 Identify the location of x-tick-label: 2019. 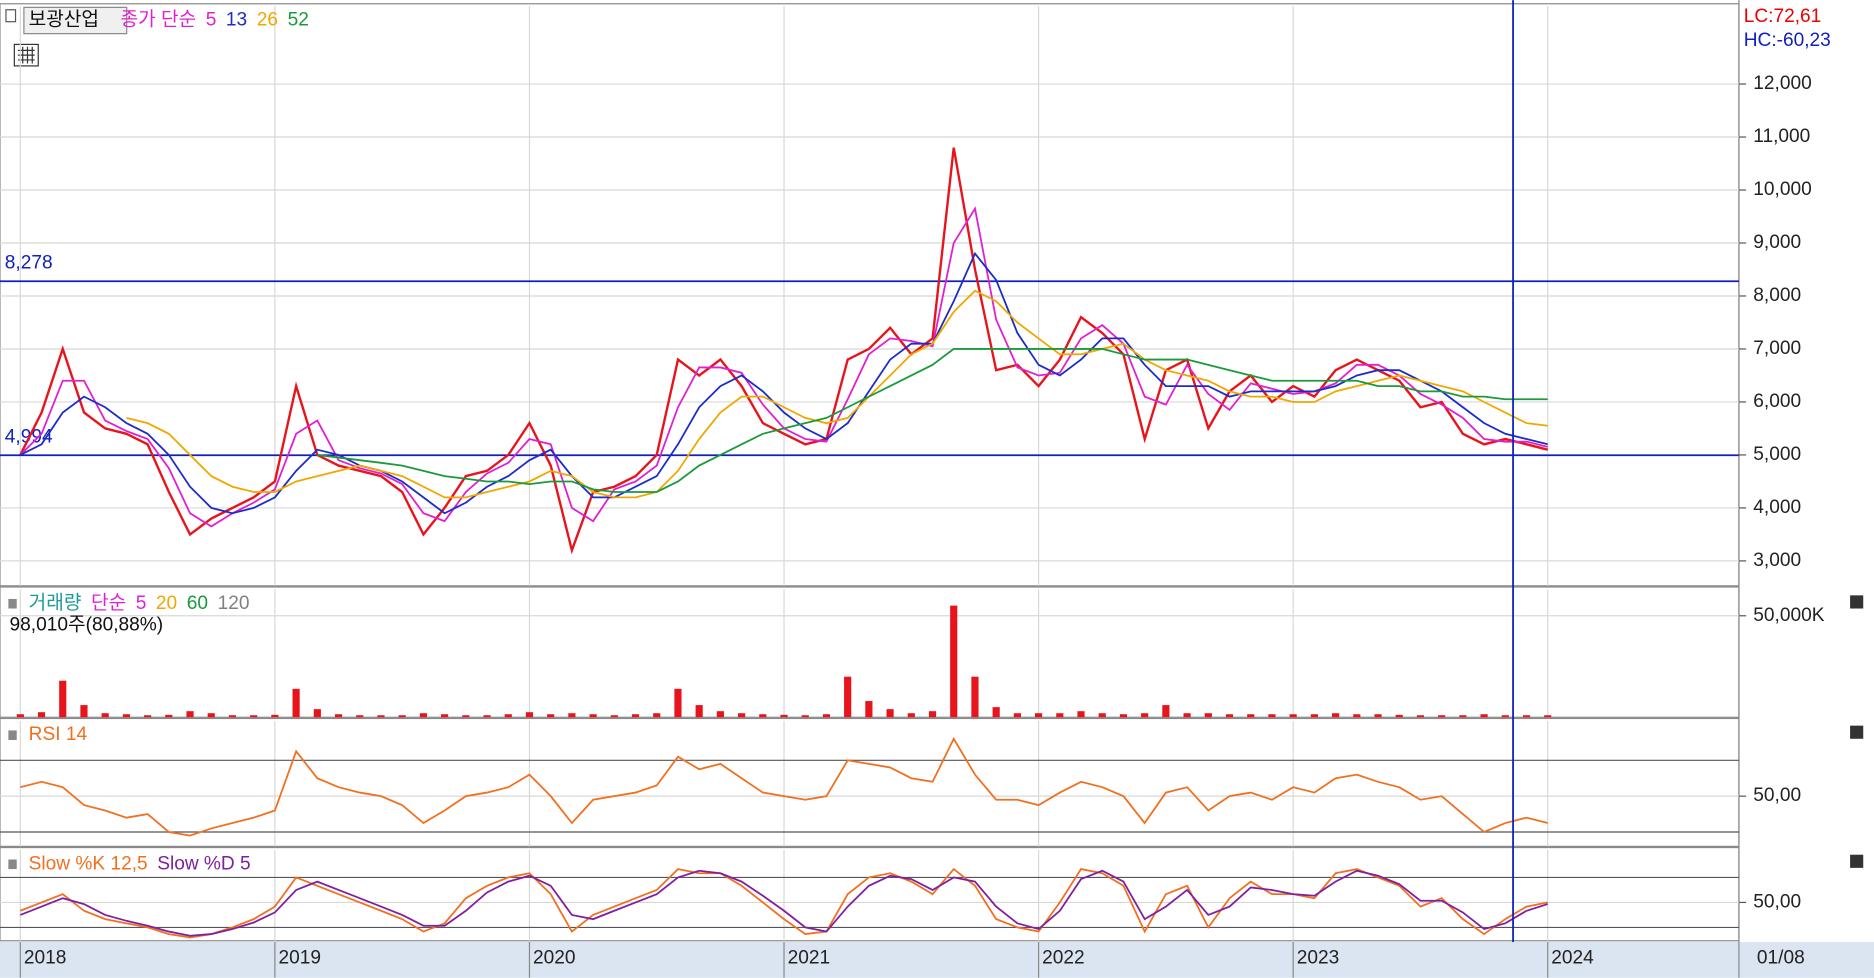
(299, 958).